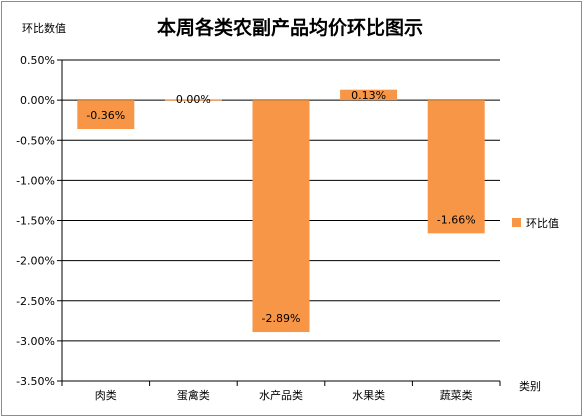  I want to click on legend: 环比值, so click(535, 223).